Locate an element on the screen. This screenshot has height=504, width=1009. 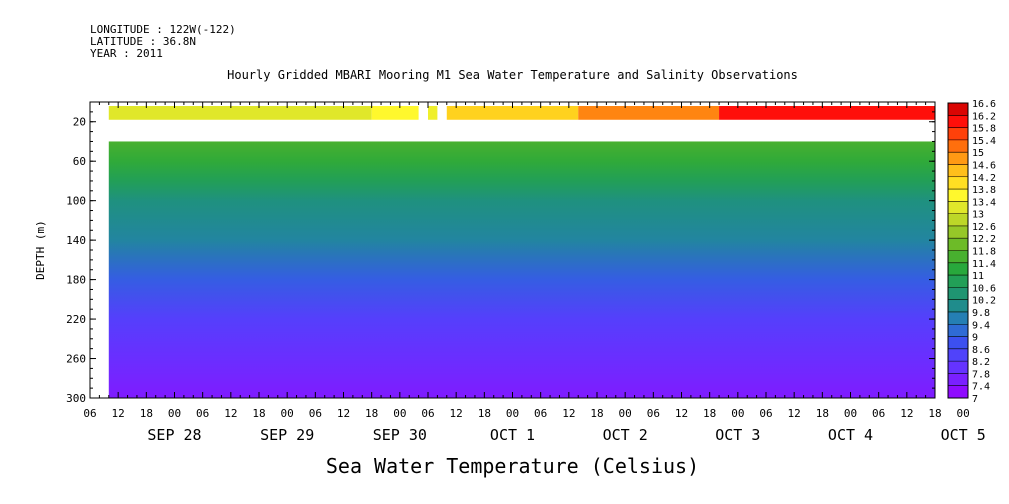
y-tick-label: 260 is located at coordinates (76, 359).